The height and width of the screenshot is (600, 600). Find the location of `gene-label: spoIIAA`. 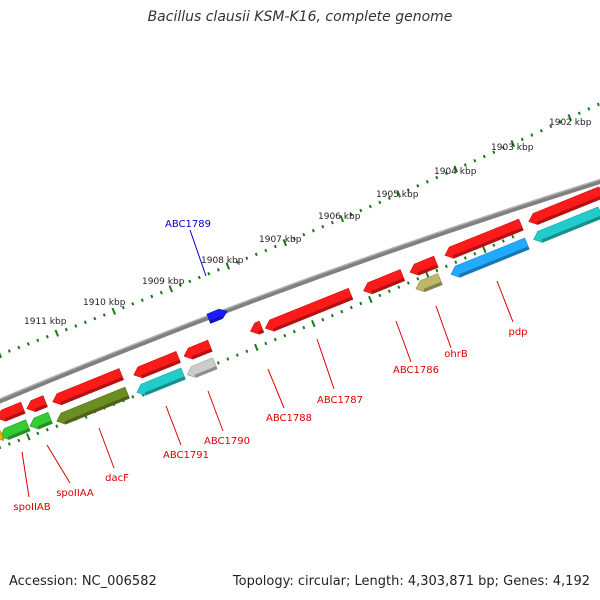

gene-label: spoIIAA is located at coordinates (75, 493).